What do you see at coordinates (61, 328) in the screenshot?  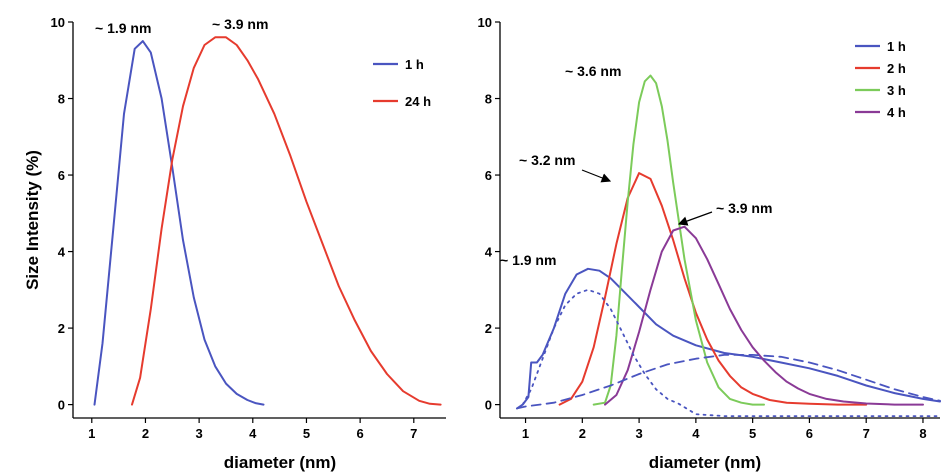 I see `left-y-tick-label-2: 2` at bounding box center [61, 328].